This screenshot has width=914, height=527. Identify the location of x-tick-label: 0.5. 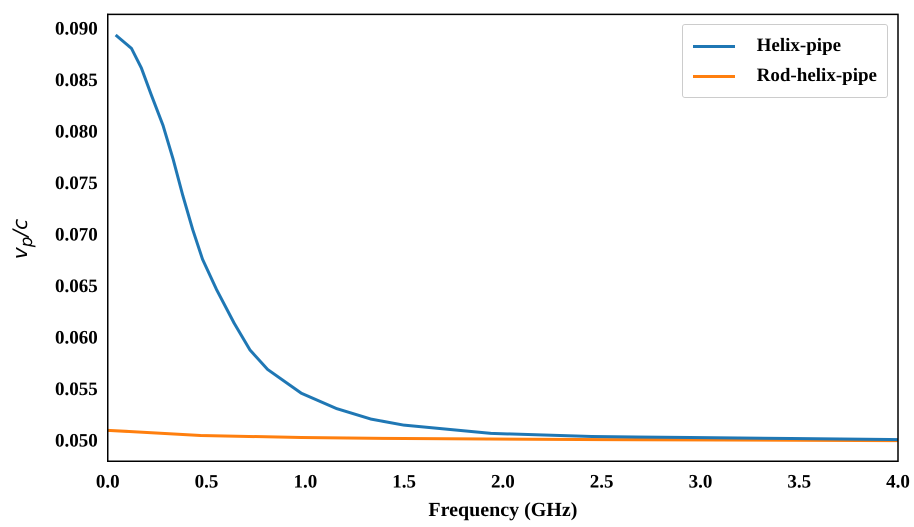
(206, 482).